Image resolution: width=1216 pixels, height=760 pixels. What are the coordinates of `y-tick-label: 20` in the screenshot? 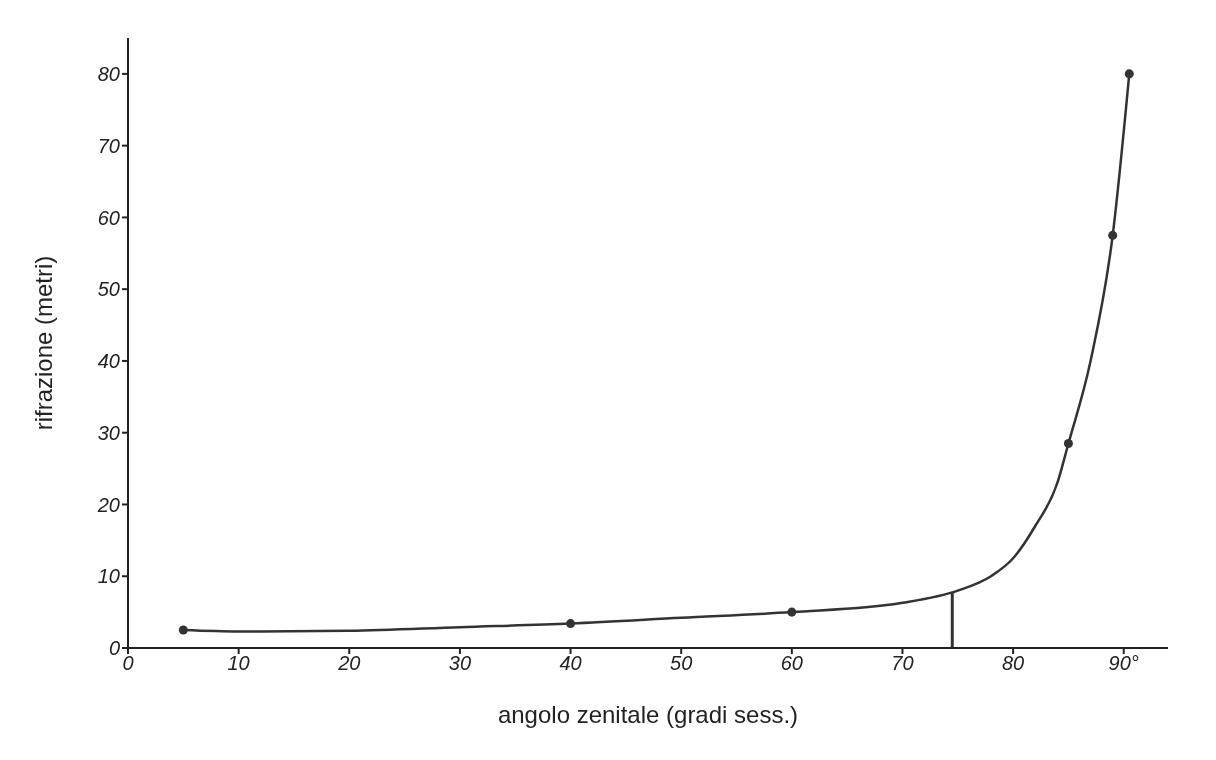 It's located at (108, 504).